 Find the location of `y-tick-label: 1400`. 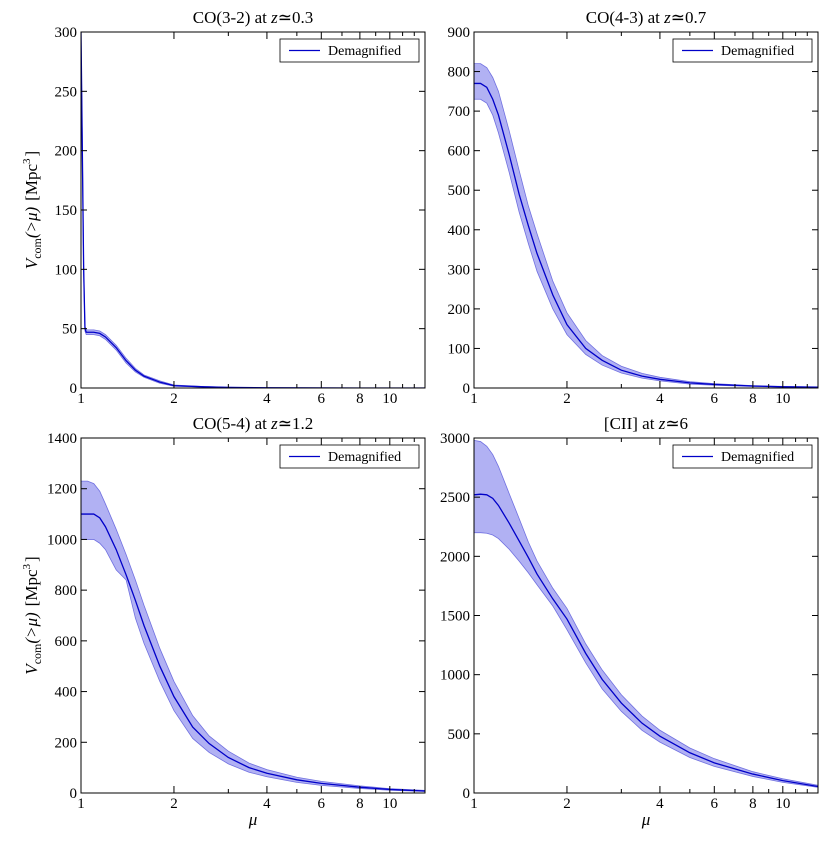

y-tick-label: 1400 is located at coordinates (62, 439).